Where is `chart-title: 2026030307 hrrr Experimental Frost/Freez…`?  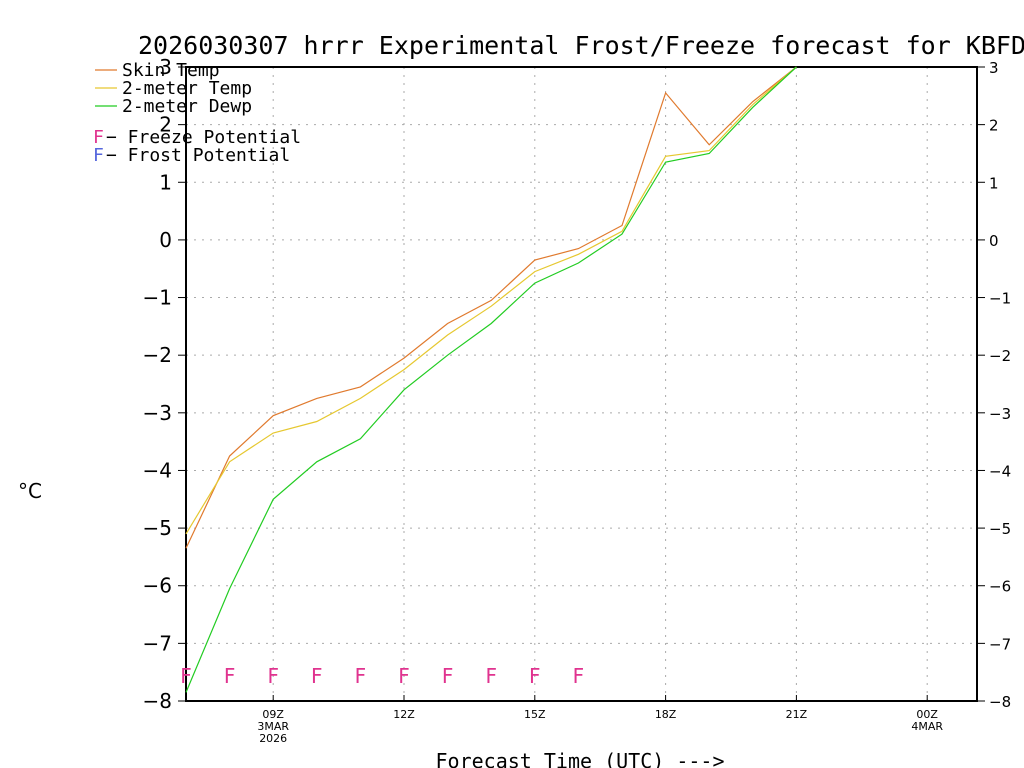
chart-title: 2026030307 hrrr Experimental Frost/Freez… is located at coordinates (581, 45).